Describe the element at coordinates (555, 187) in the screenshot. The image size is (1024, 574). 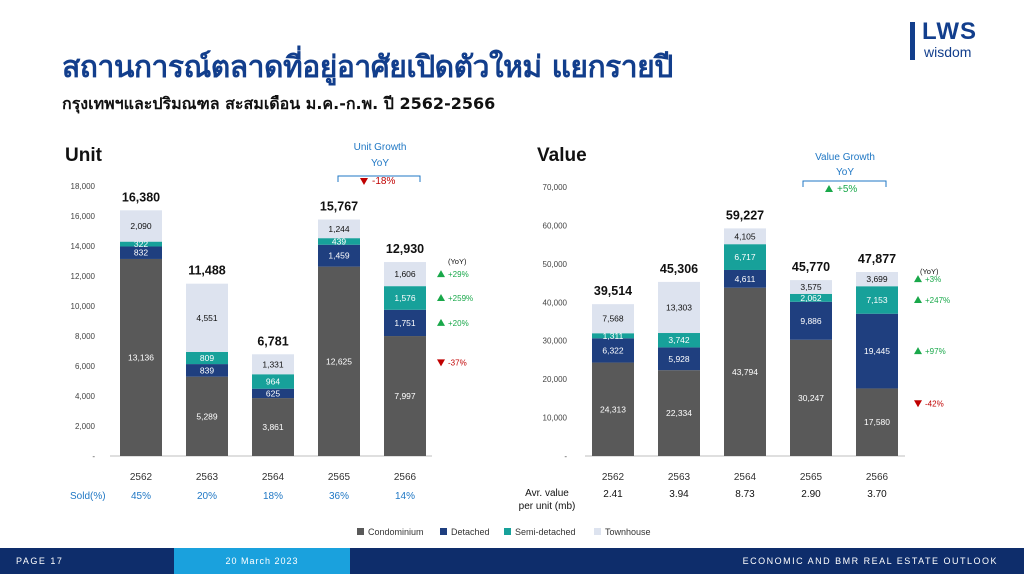
I see `value-y-tick-label: 70,000` at that location.